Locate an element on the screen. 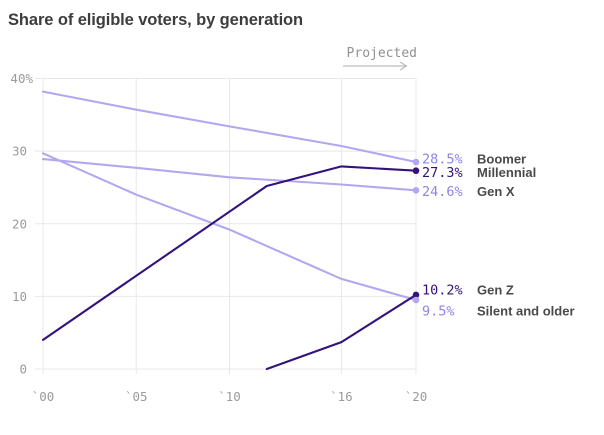 This screenshot has height=435, width=604. series-value-silent-and-older: 9.5% is located at coordinates (438, 312).